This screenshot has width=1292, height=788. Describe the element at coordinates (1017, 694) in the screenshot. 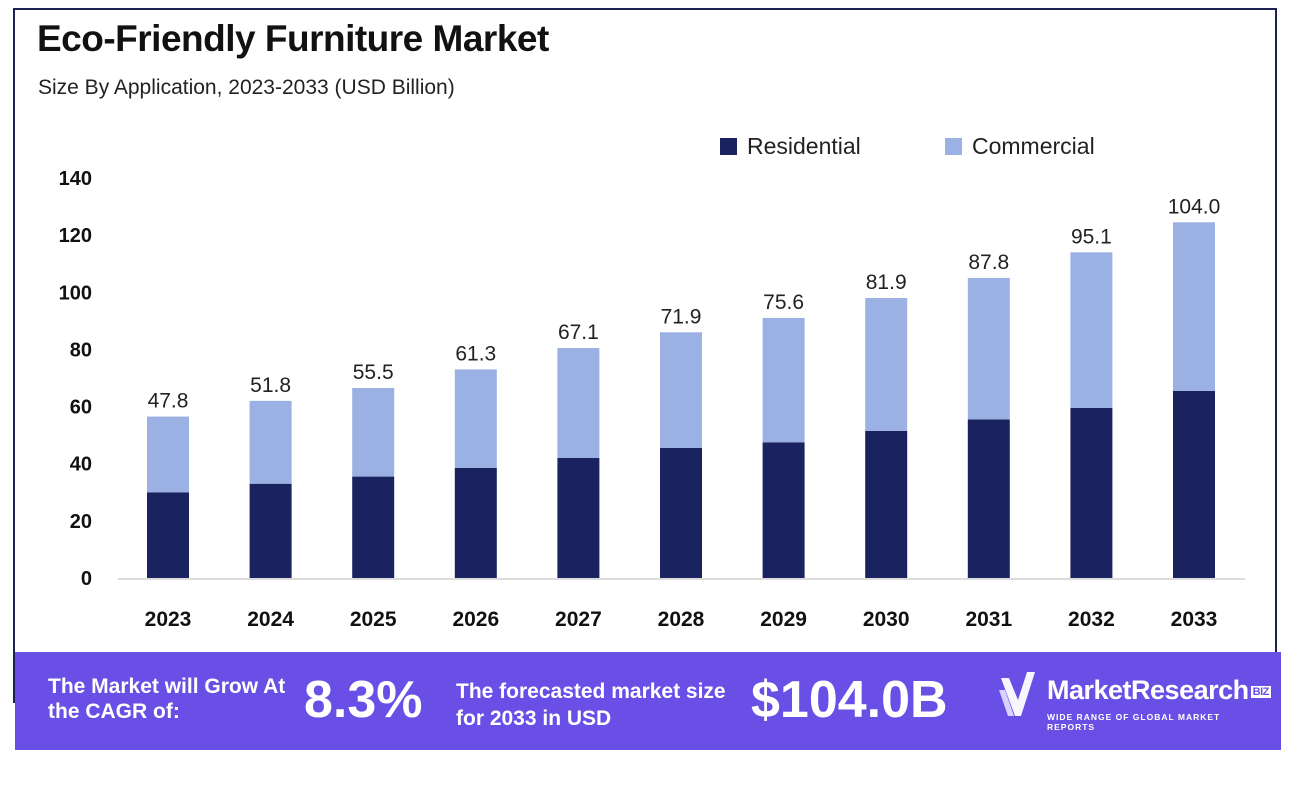

I see `market-research-logo-icon` at that location.